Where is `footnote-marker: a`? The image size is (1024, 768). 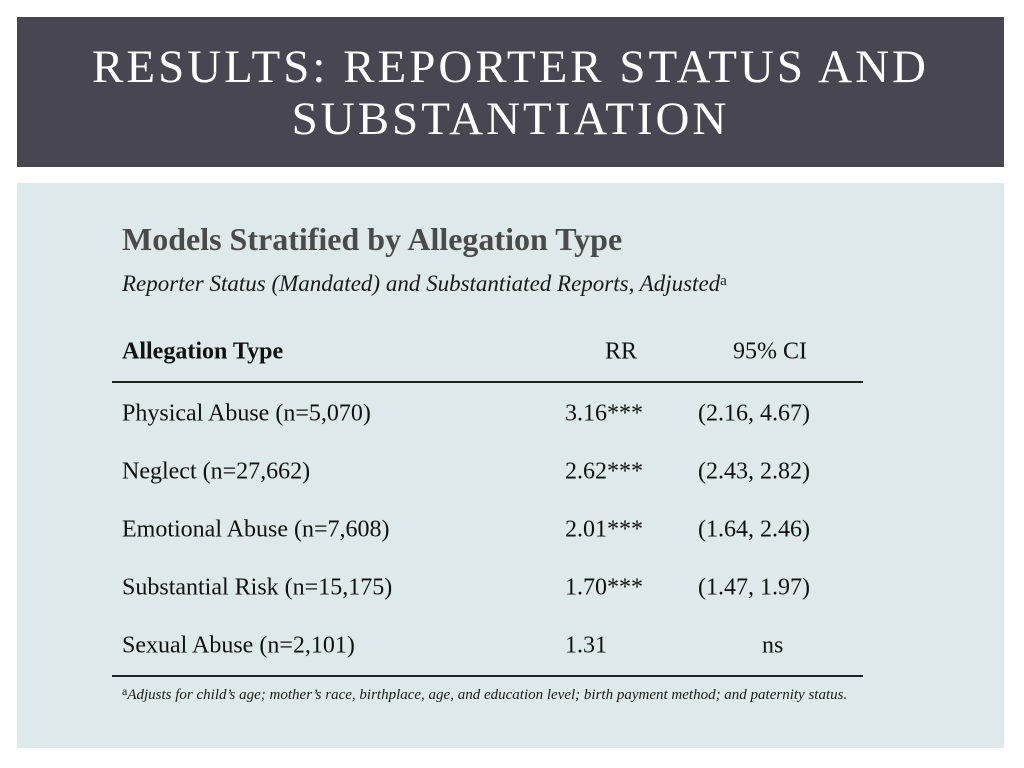
footnote-marker: a is located at coordinates (125, 691).